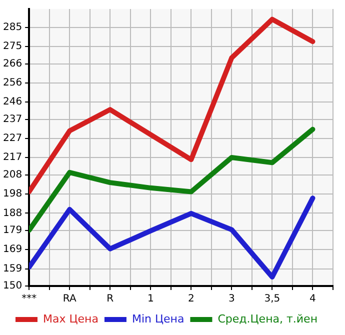 This screenshot has width=345, height=335. What do you see at coordinates (12, 83) in the screenshot?
I see `y-tick-label: 256` at bounding box center [12, 83].